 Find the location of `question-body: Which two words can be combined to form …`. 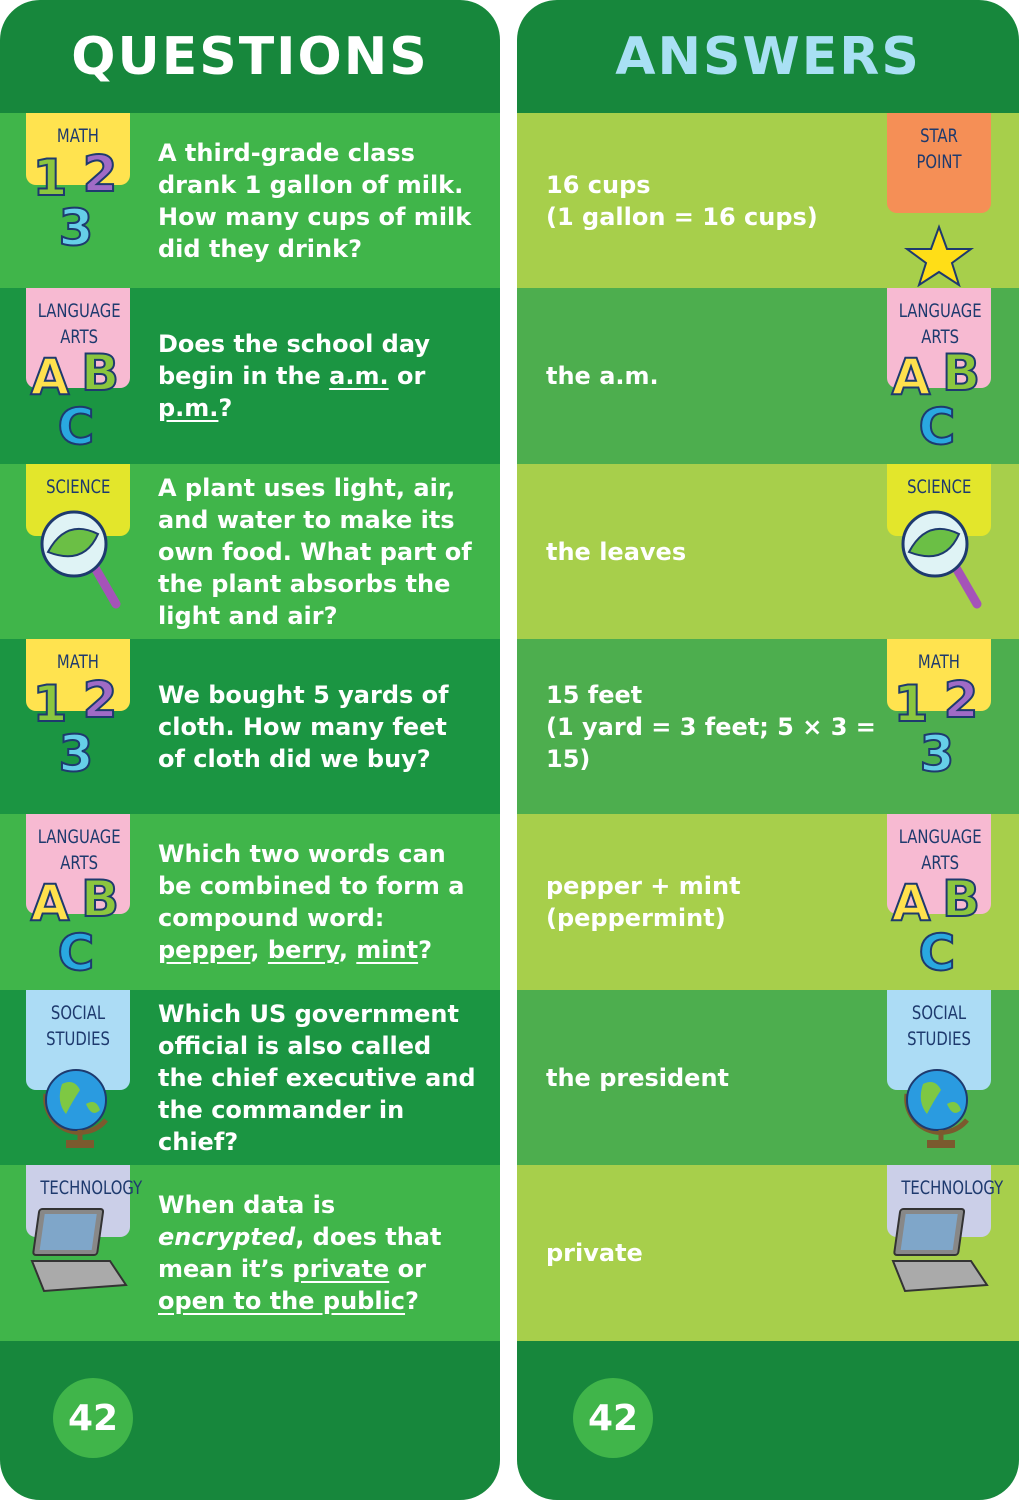

question-body: Which two words can be combined to form … is located at coordinates (318, 902).